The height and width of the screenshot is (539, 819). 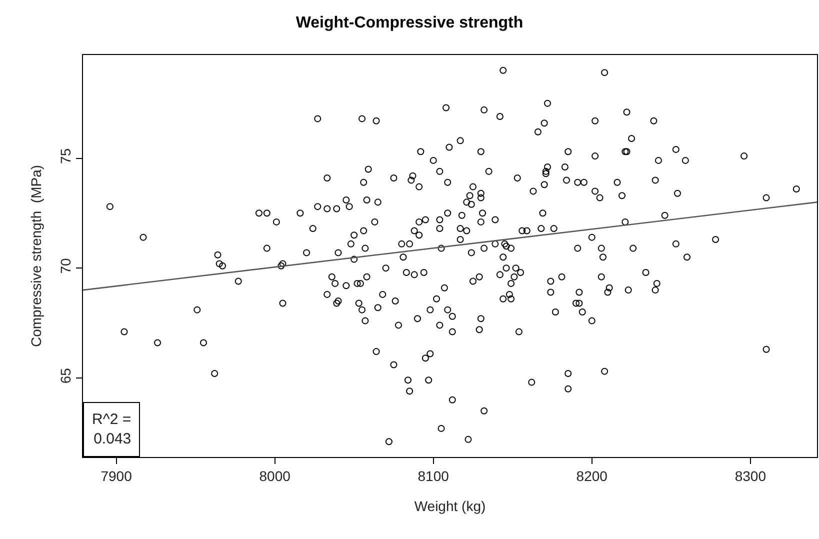 I want to click on annotation: R^2 = 0.043, so click(x=112, y=429).